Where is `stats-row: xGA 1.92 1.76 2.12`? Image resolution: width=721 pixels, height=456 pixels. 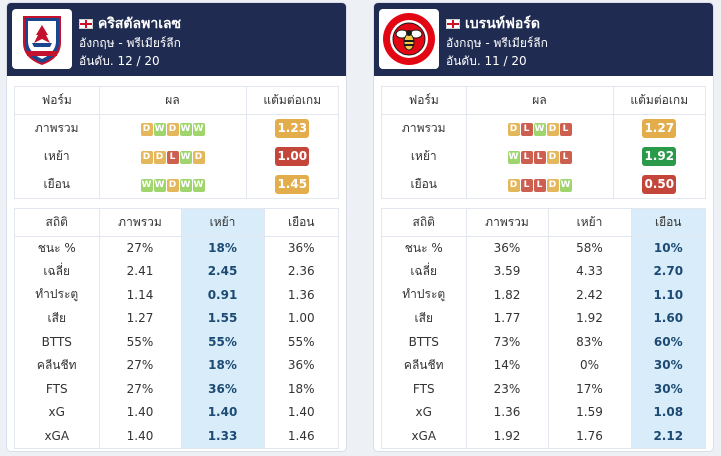
stats-row: xGA 1.92 1.76 2.12 is located at coordinates (543, 436).